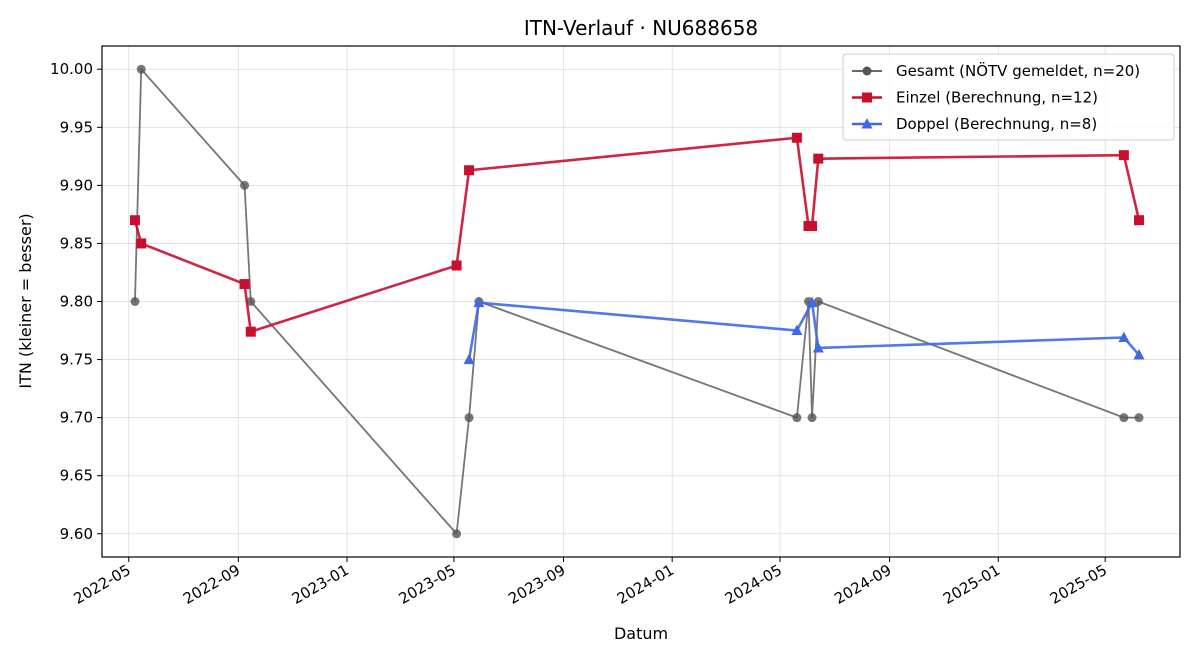 The width and height of the screenshot is (1200, 660). Describe the element at coordinates (804, 330) in the screenshot. I see `series-triangle` at that location.